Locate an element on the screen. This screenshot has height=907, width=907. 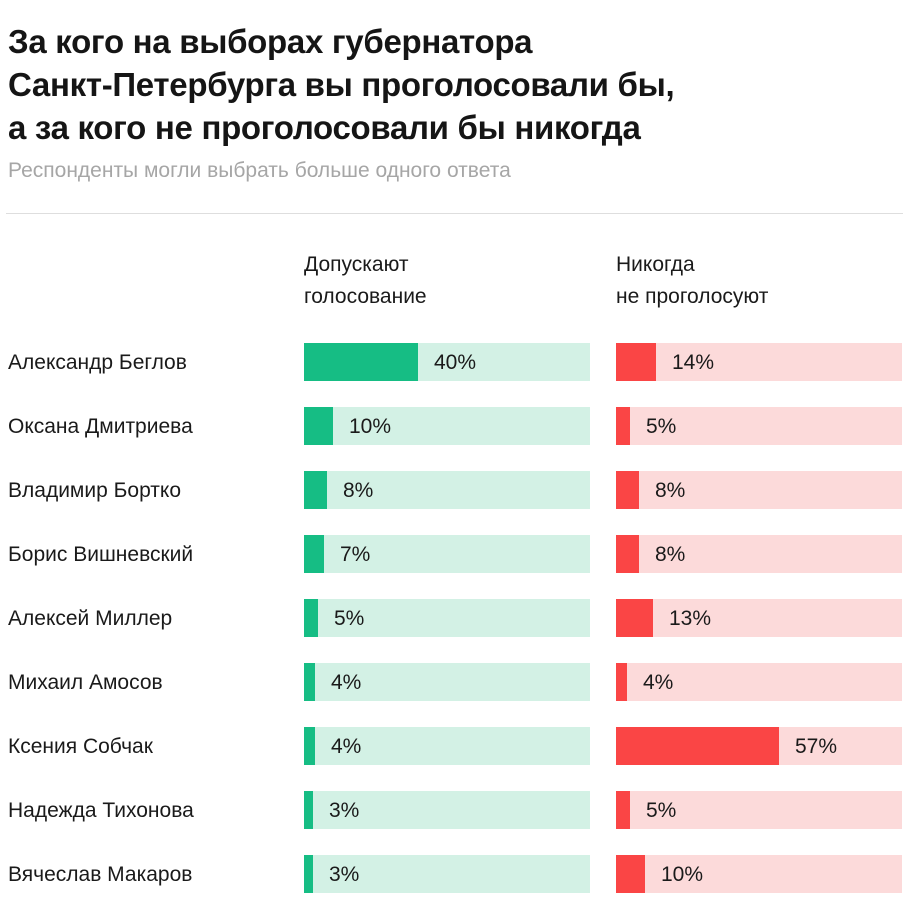
chart-row: Ксения Собчак 4% 57% is located at coordinates (453, 746).